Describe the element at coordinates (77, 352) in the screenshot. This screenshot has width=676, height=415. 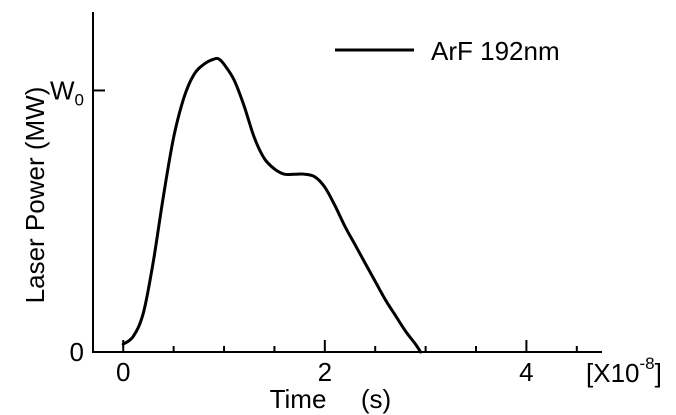
I see `y-tick-label: 0` at that location.